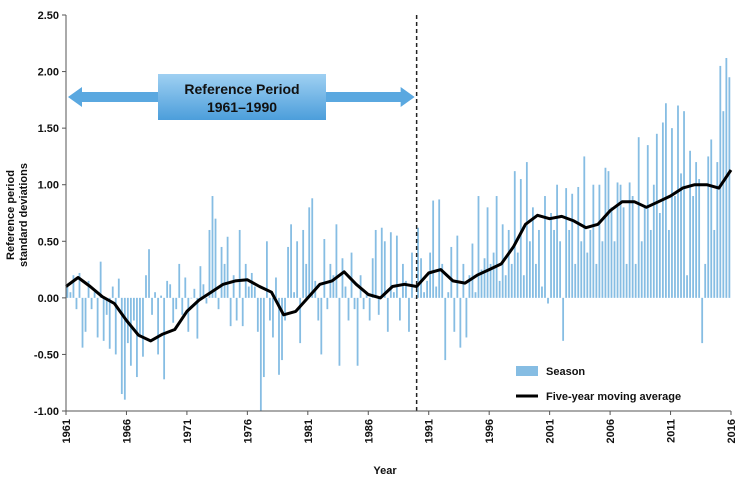 This screenshot has width=740, height=485. I want to click on x-tick-label: 1961, so click(67, 431).